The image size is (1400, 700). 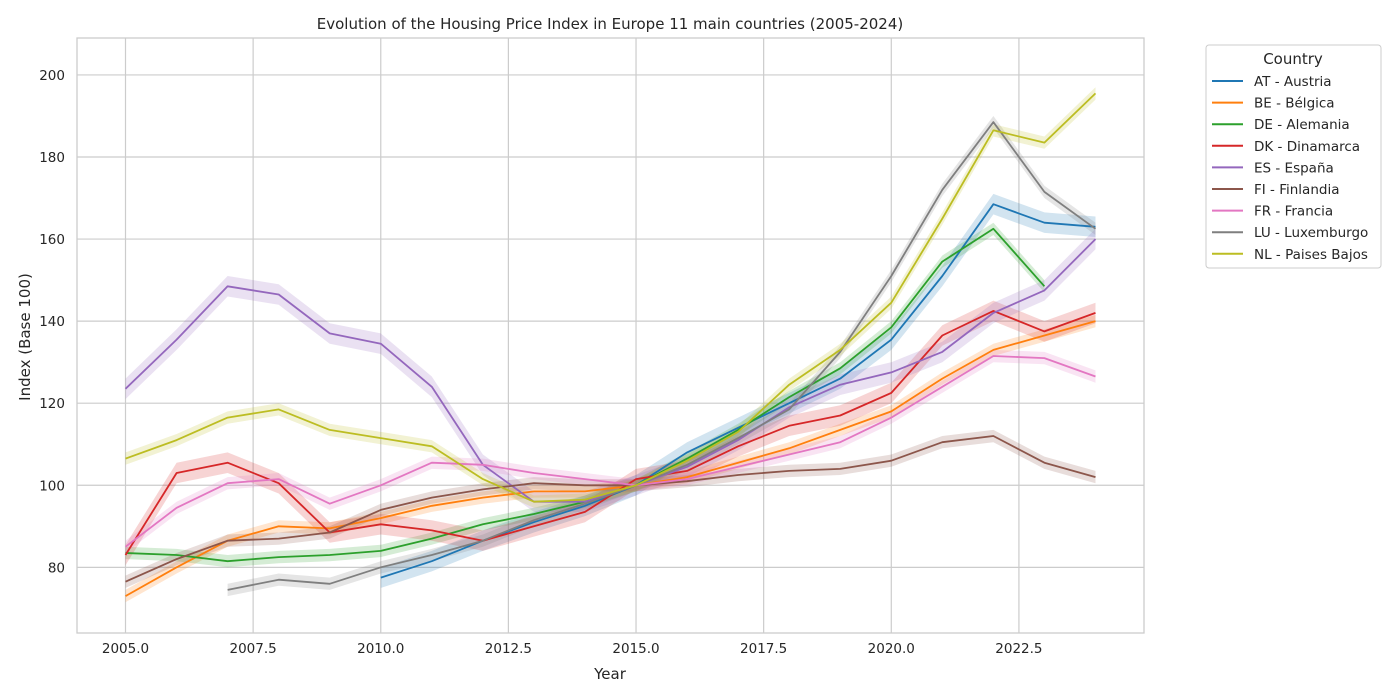 What do you see at coordinates (1294, 168) in the screenshot?
I see `legend-label: ES - España` at bounding box center [1294, 168].